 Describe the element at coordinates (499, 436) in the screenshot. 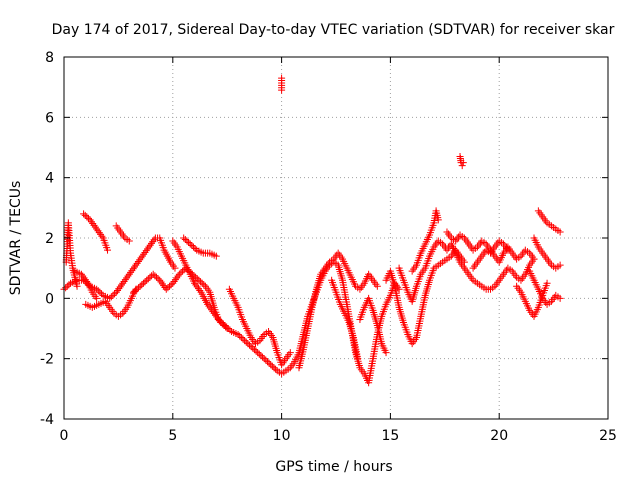

I see `x-tick-label: 20` at that location.